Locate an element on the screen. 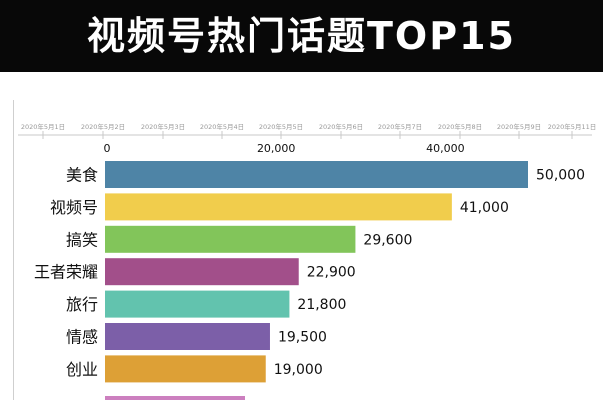 Image resolution: width=603 pixels, height=400 pixels. timeline-tick-label: 2020年5月8日 is located at coordinates (460, 126).